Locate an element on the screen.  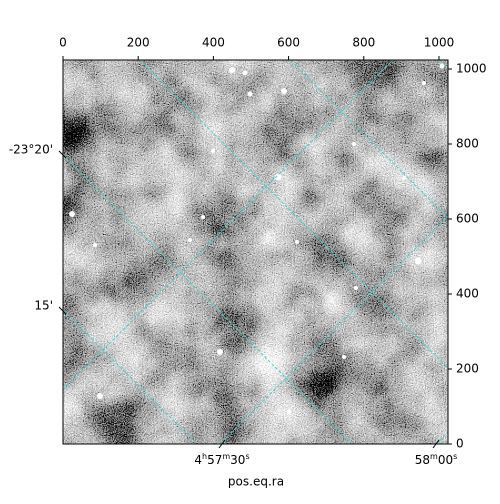
x-tick-label: 600 is located at coordinates (288, 43).